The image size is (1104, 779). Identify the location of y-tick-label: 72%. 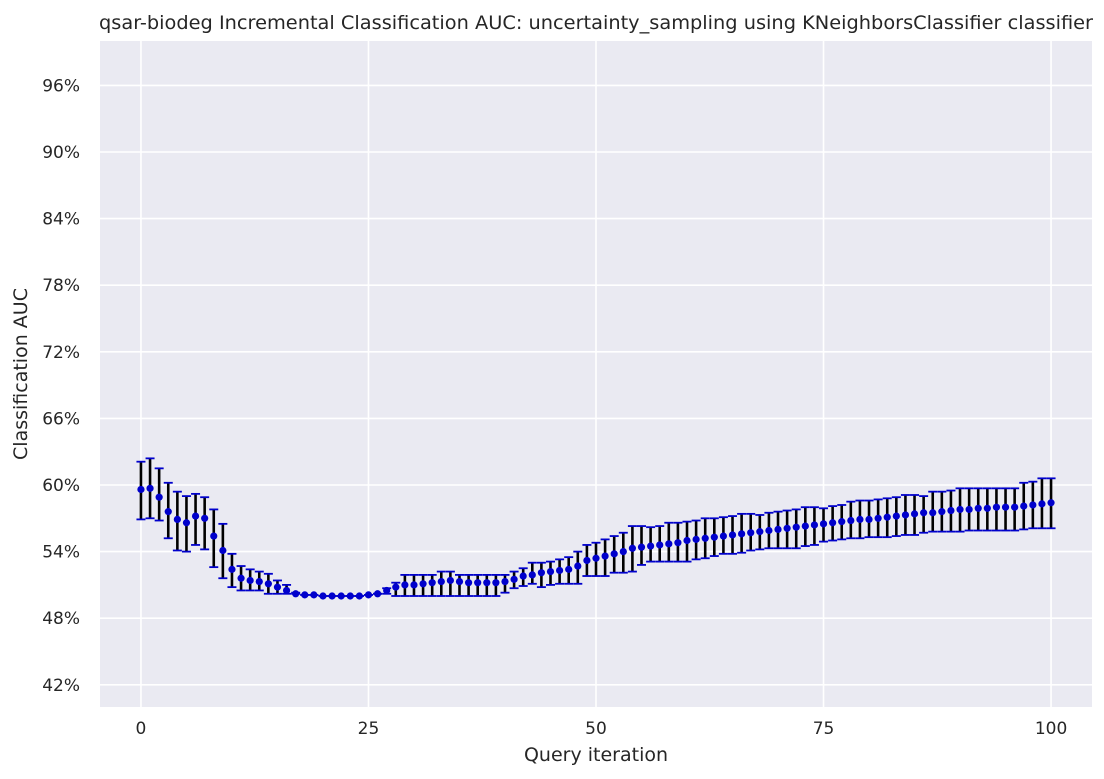
(61, 353).